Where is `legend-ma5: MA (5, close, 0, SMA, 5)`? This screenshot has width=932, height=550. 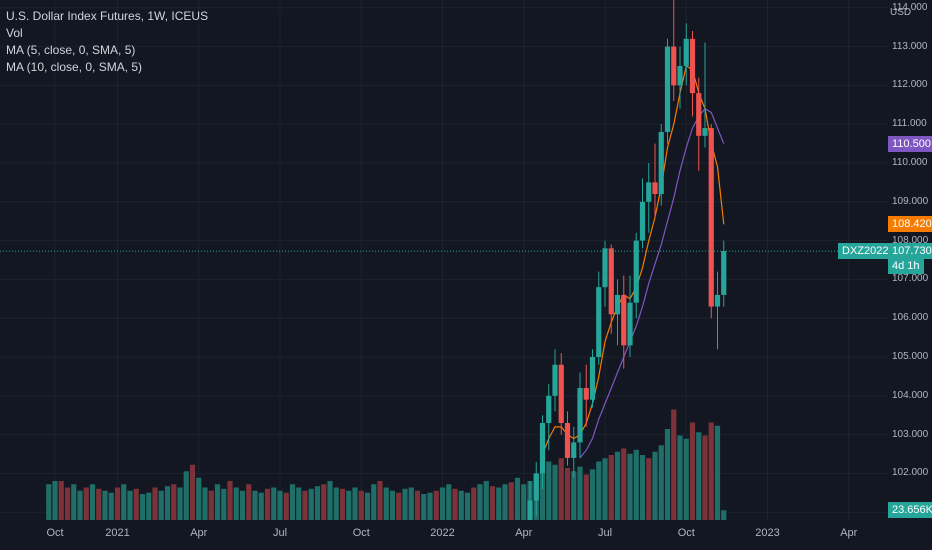 legend-ma5: MA (5, close, 0, SMA, 5) is located at coordinates (71, 50).